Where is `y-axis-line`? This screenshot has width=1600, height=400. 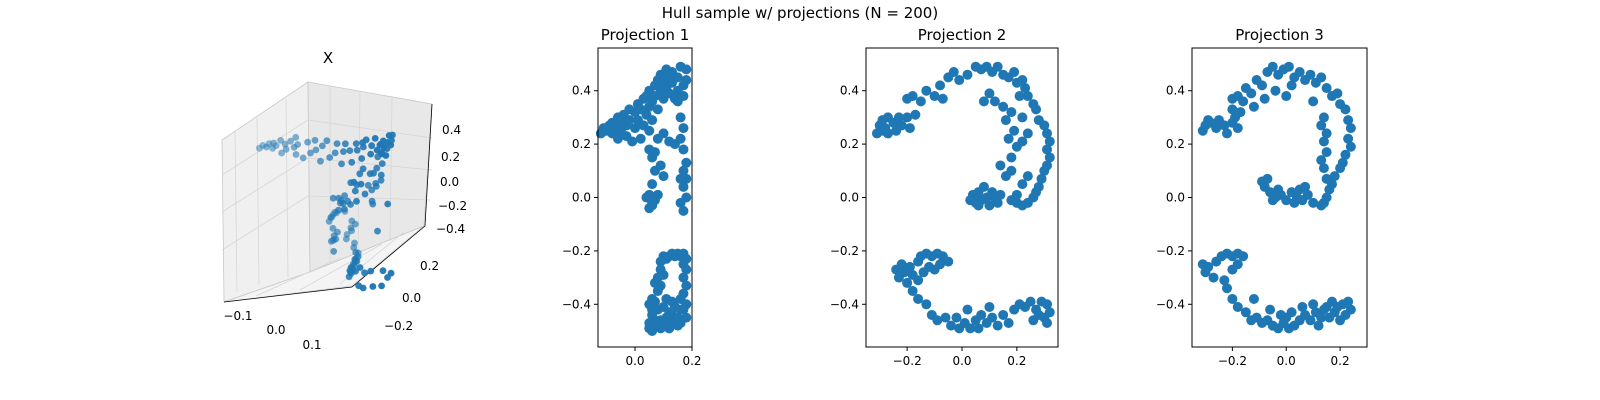
y-axis-line is located at coordinates (388, 256).